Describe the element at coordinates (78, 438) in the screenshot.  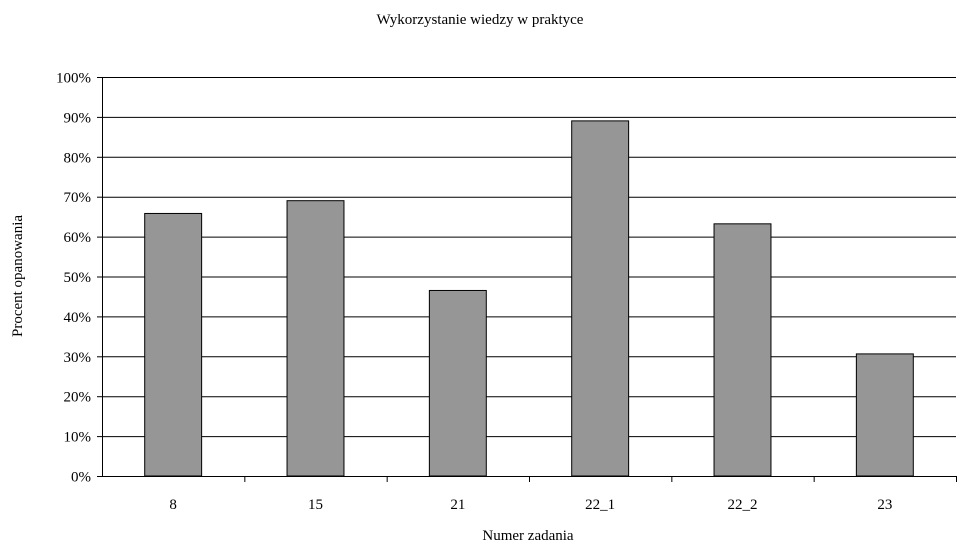
I see `y-tick-label: 10%` at that location.